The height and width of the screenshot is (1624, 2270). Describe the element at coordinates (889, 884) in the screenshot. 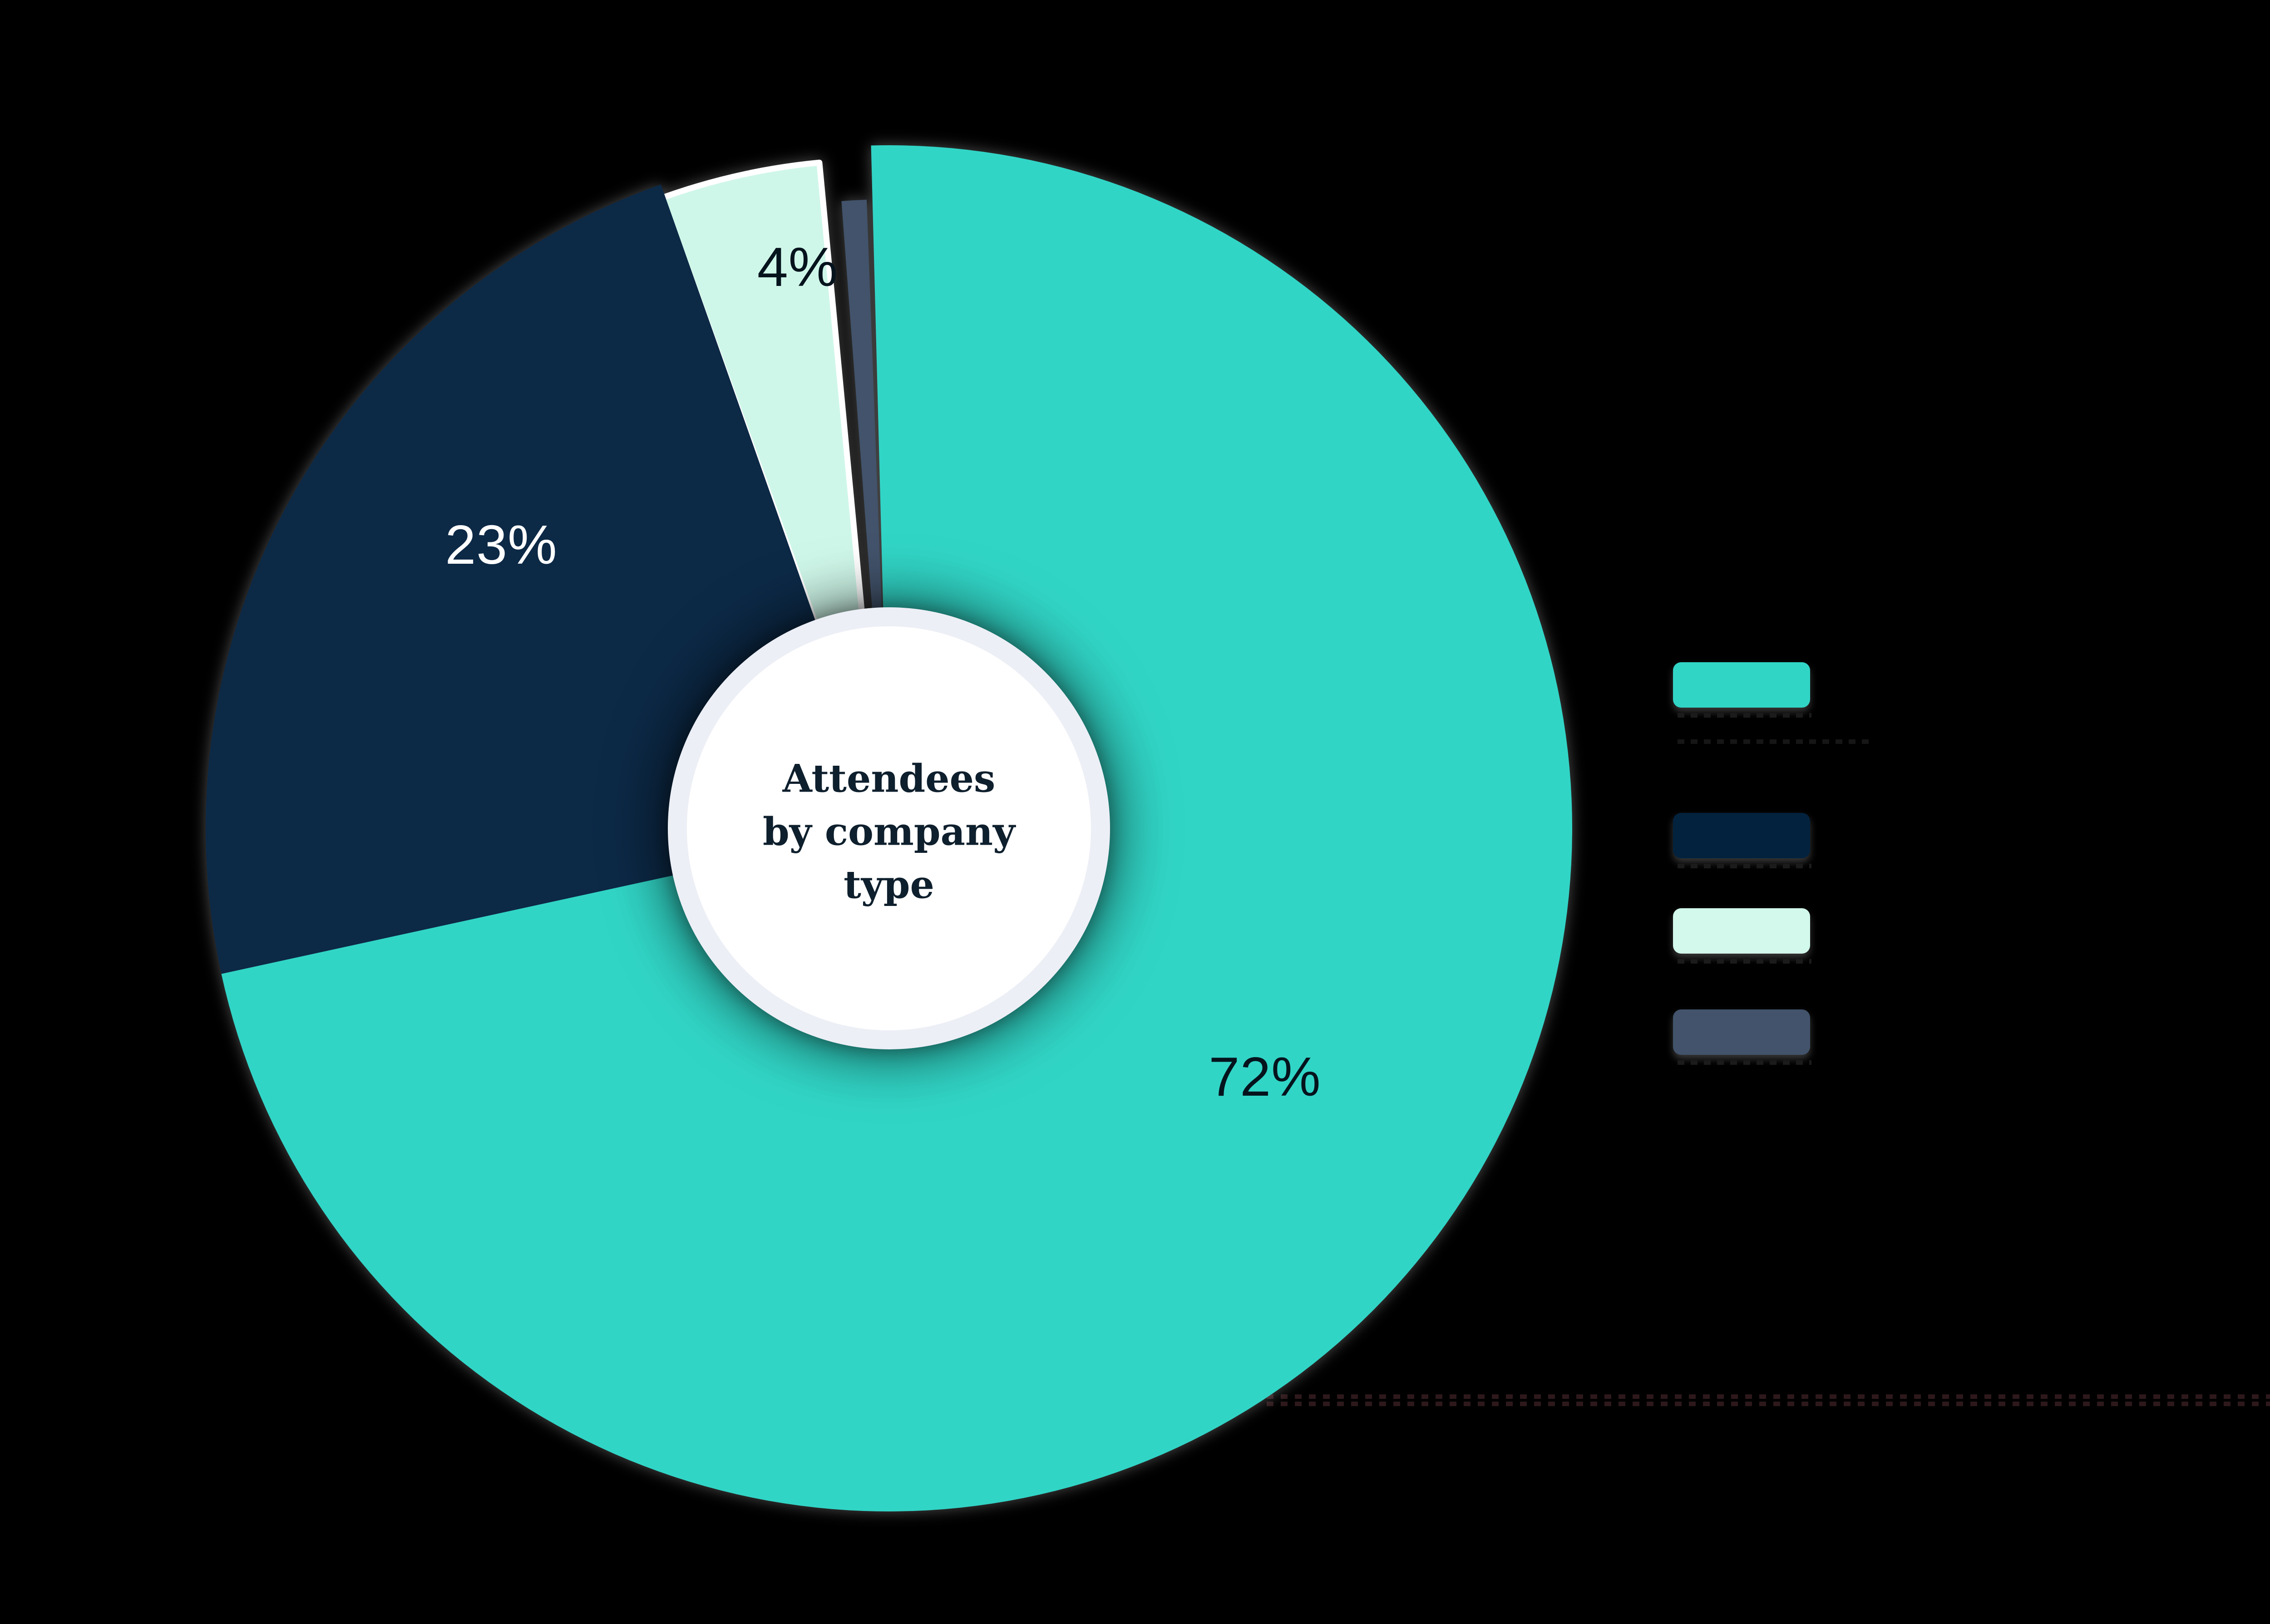

I see `center-title-line: type` at that location.